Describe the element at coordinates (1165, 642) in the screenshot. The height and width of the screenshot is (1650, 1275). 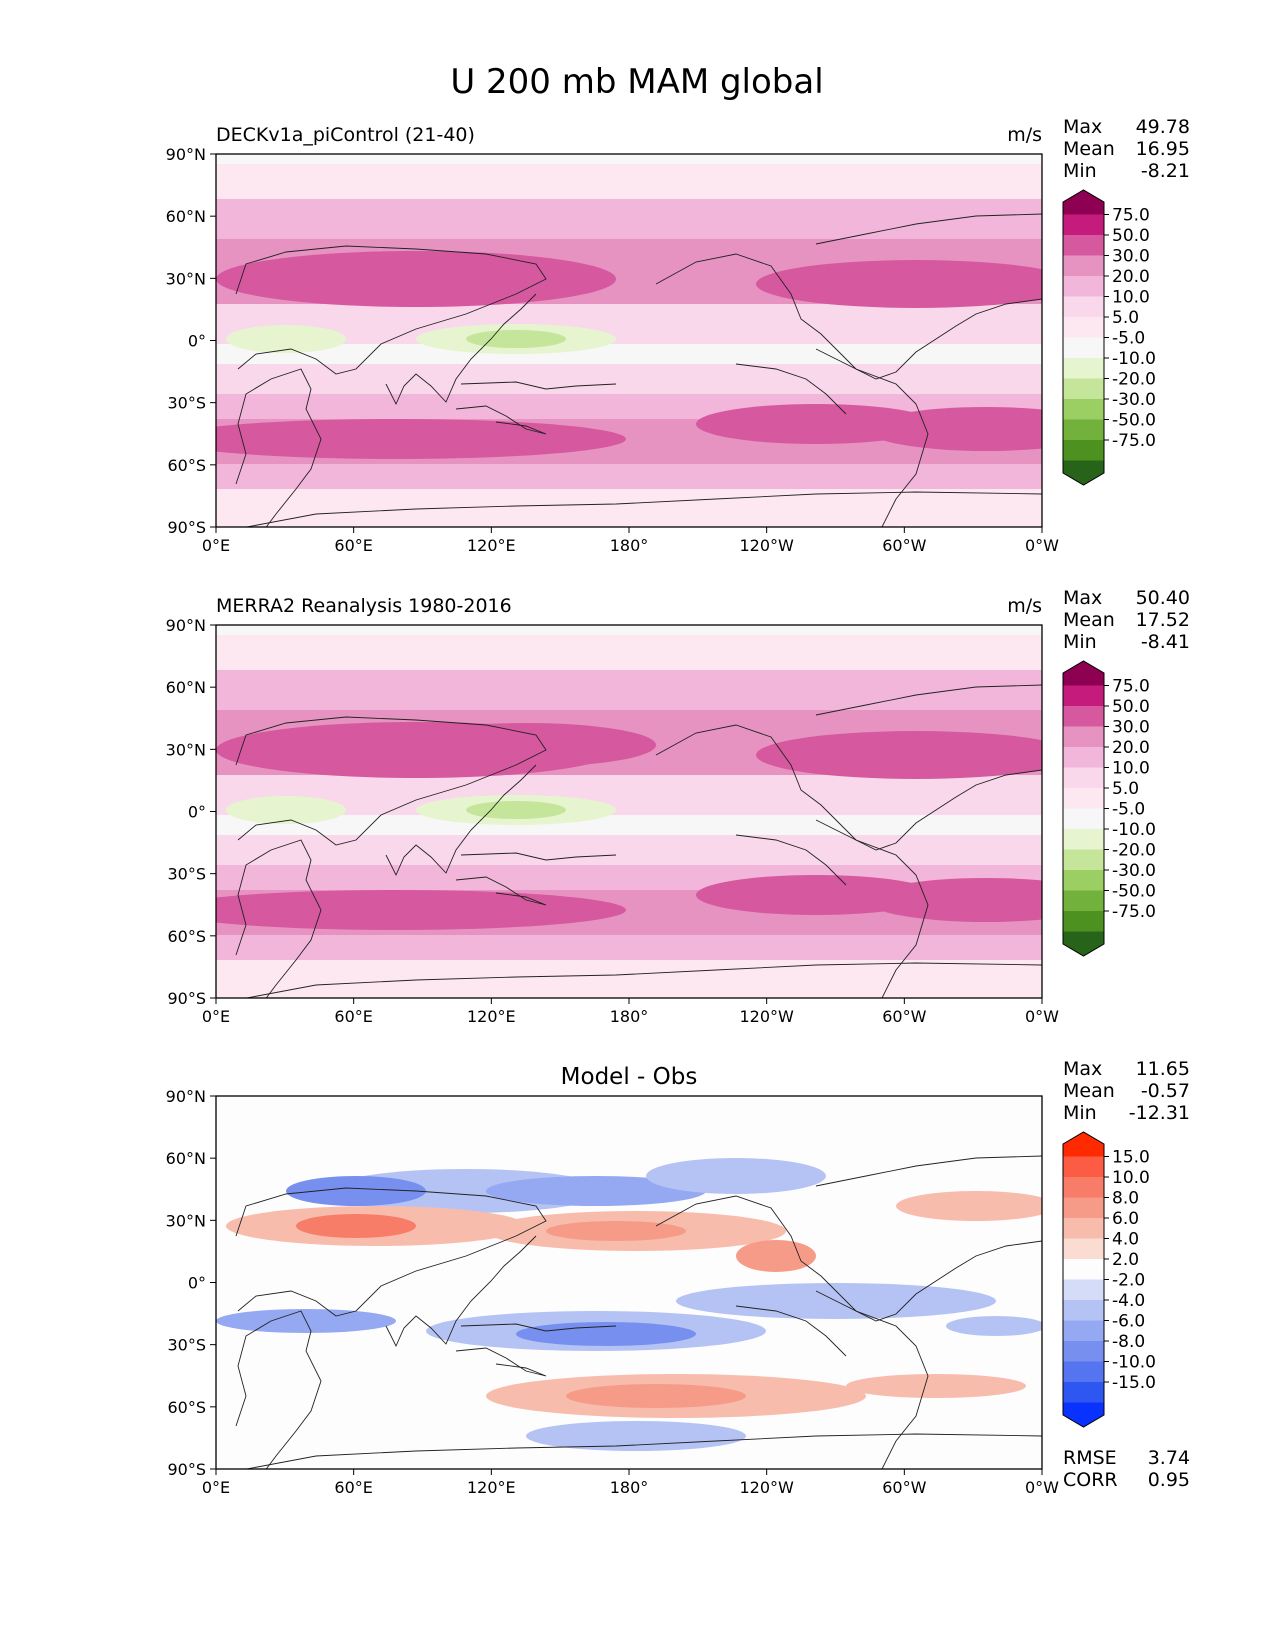
I see `stat-value: -8.41` at that location.